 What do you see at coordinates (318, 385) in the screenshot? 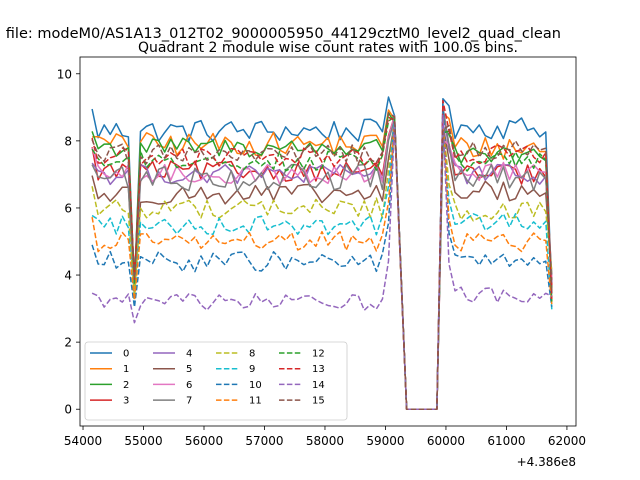
I see `legend-label-14: 14` at bounding box center [318, 385].